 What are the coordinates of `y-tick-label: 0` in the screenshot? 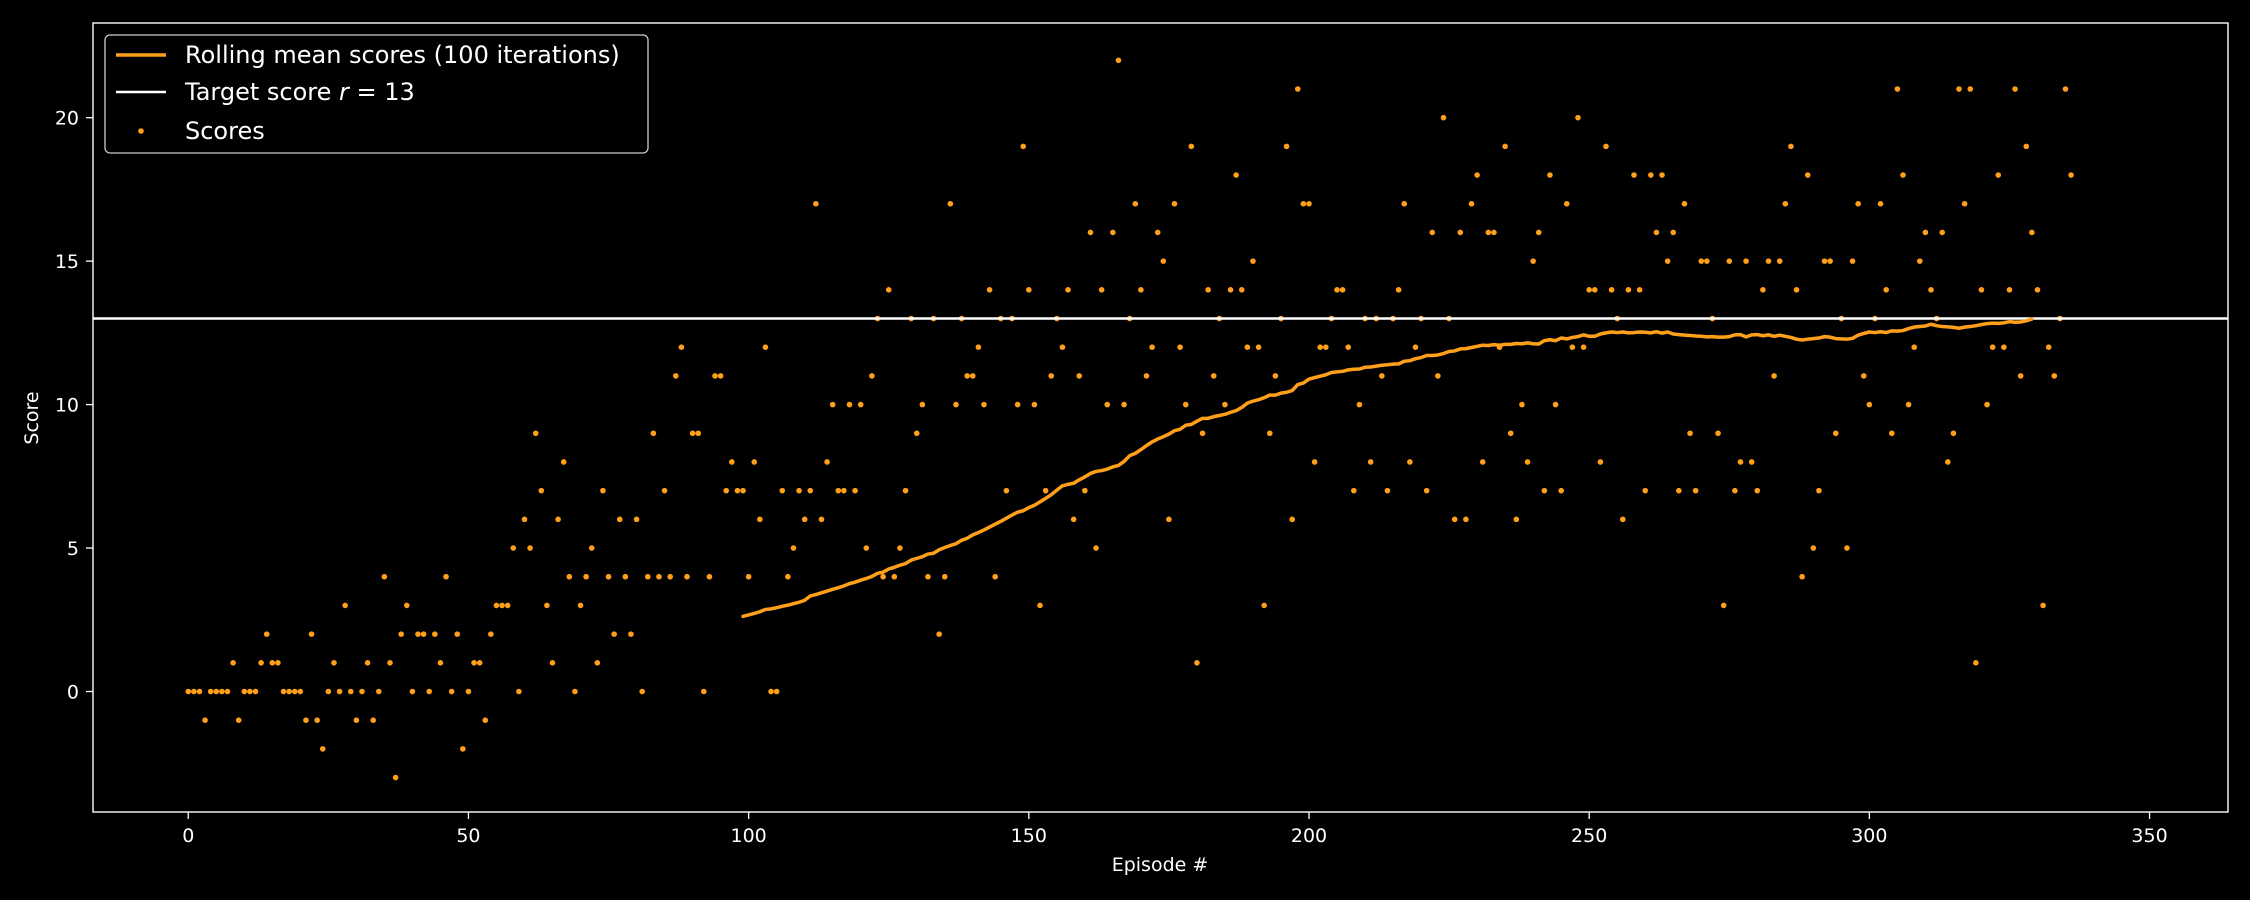 It's located at (73, 692).